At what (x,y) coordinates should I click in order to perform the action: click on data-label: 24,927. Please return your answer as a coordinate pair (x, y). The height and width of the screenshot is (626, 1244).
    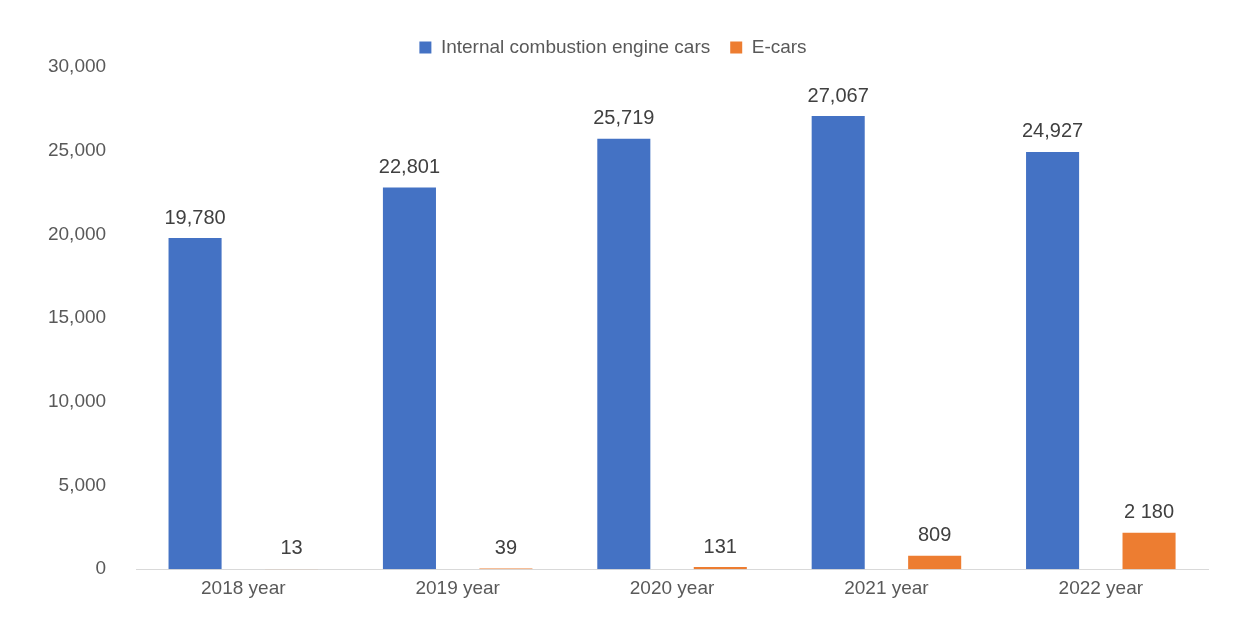
    Looking at the image, I should click on (1052, 130).